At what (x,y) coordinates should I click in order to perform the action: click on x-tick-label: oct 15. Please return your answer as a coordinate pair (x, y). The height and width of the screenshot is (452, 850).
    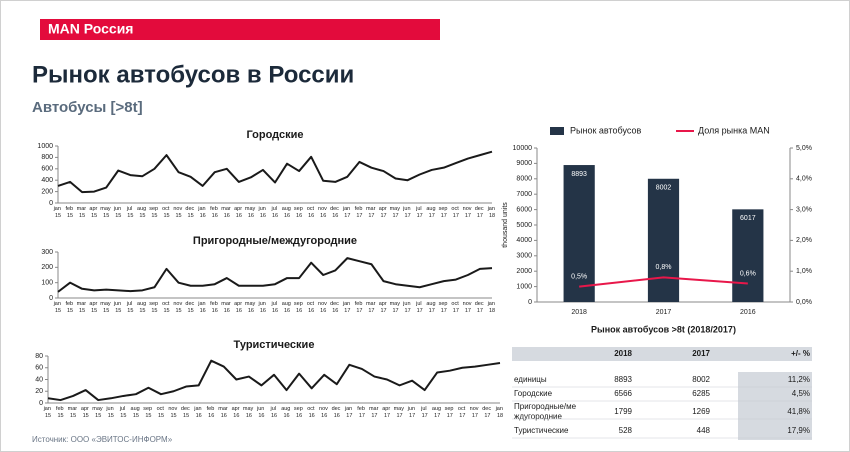
    Looking at the image, I should click on (166, 307).